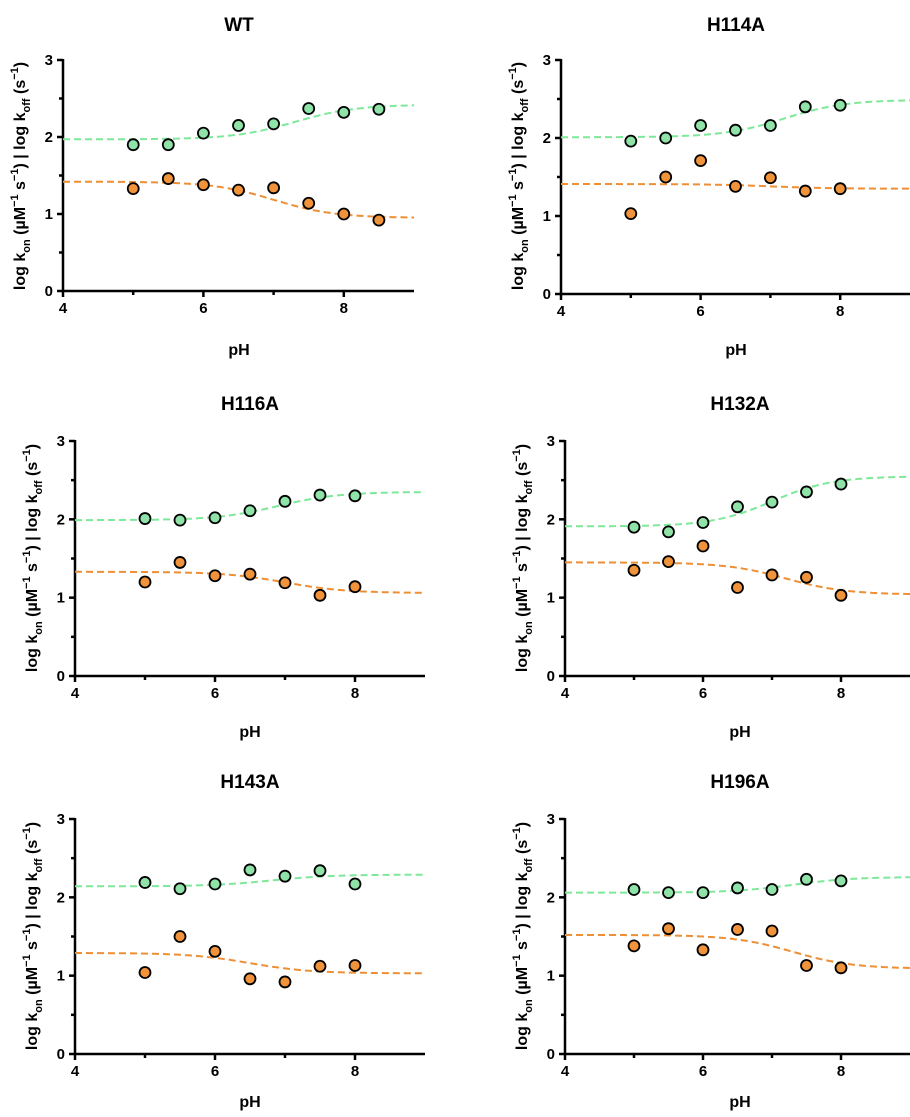 This screenshot has width=910, height=1117. Describe the element at coordinates (250, 404) in the screenshot. I see `chart-title: H116A` at that location.